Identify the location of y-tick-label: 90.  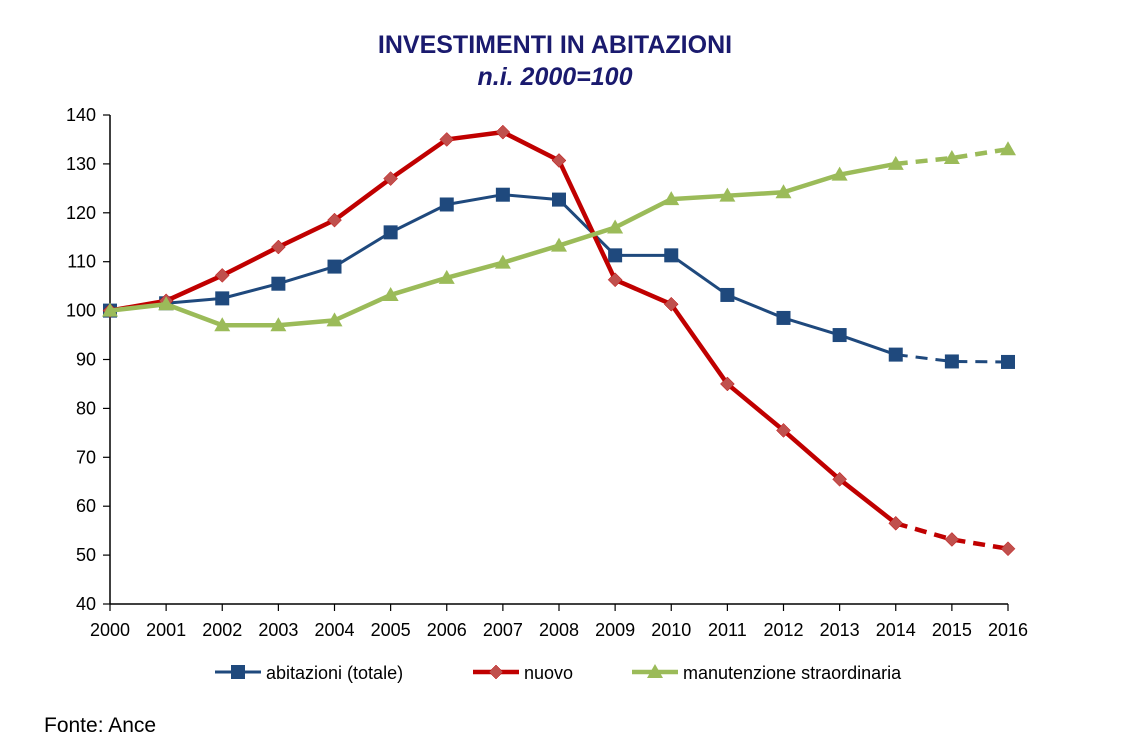
(86, 360).